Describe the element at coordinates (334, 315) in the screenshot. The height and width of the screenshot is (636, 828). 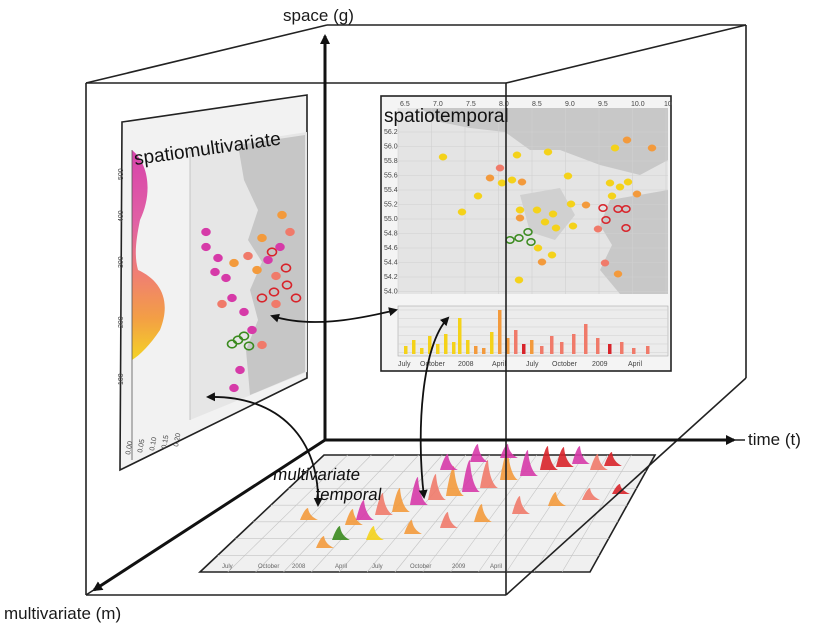
I see `link-spmv-st` at that location.